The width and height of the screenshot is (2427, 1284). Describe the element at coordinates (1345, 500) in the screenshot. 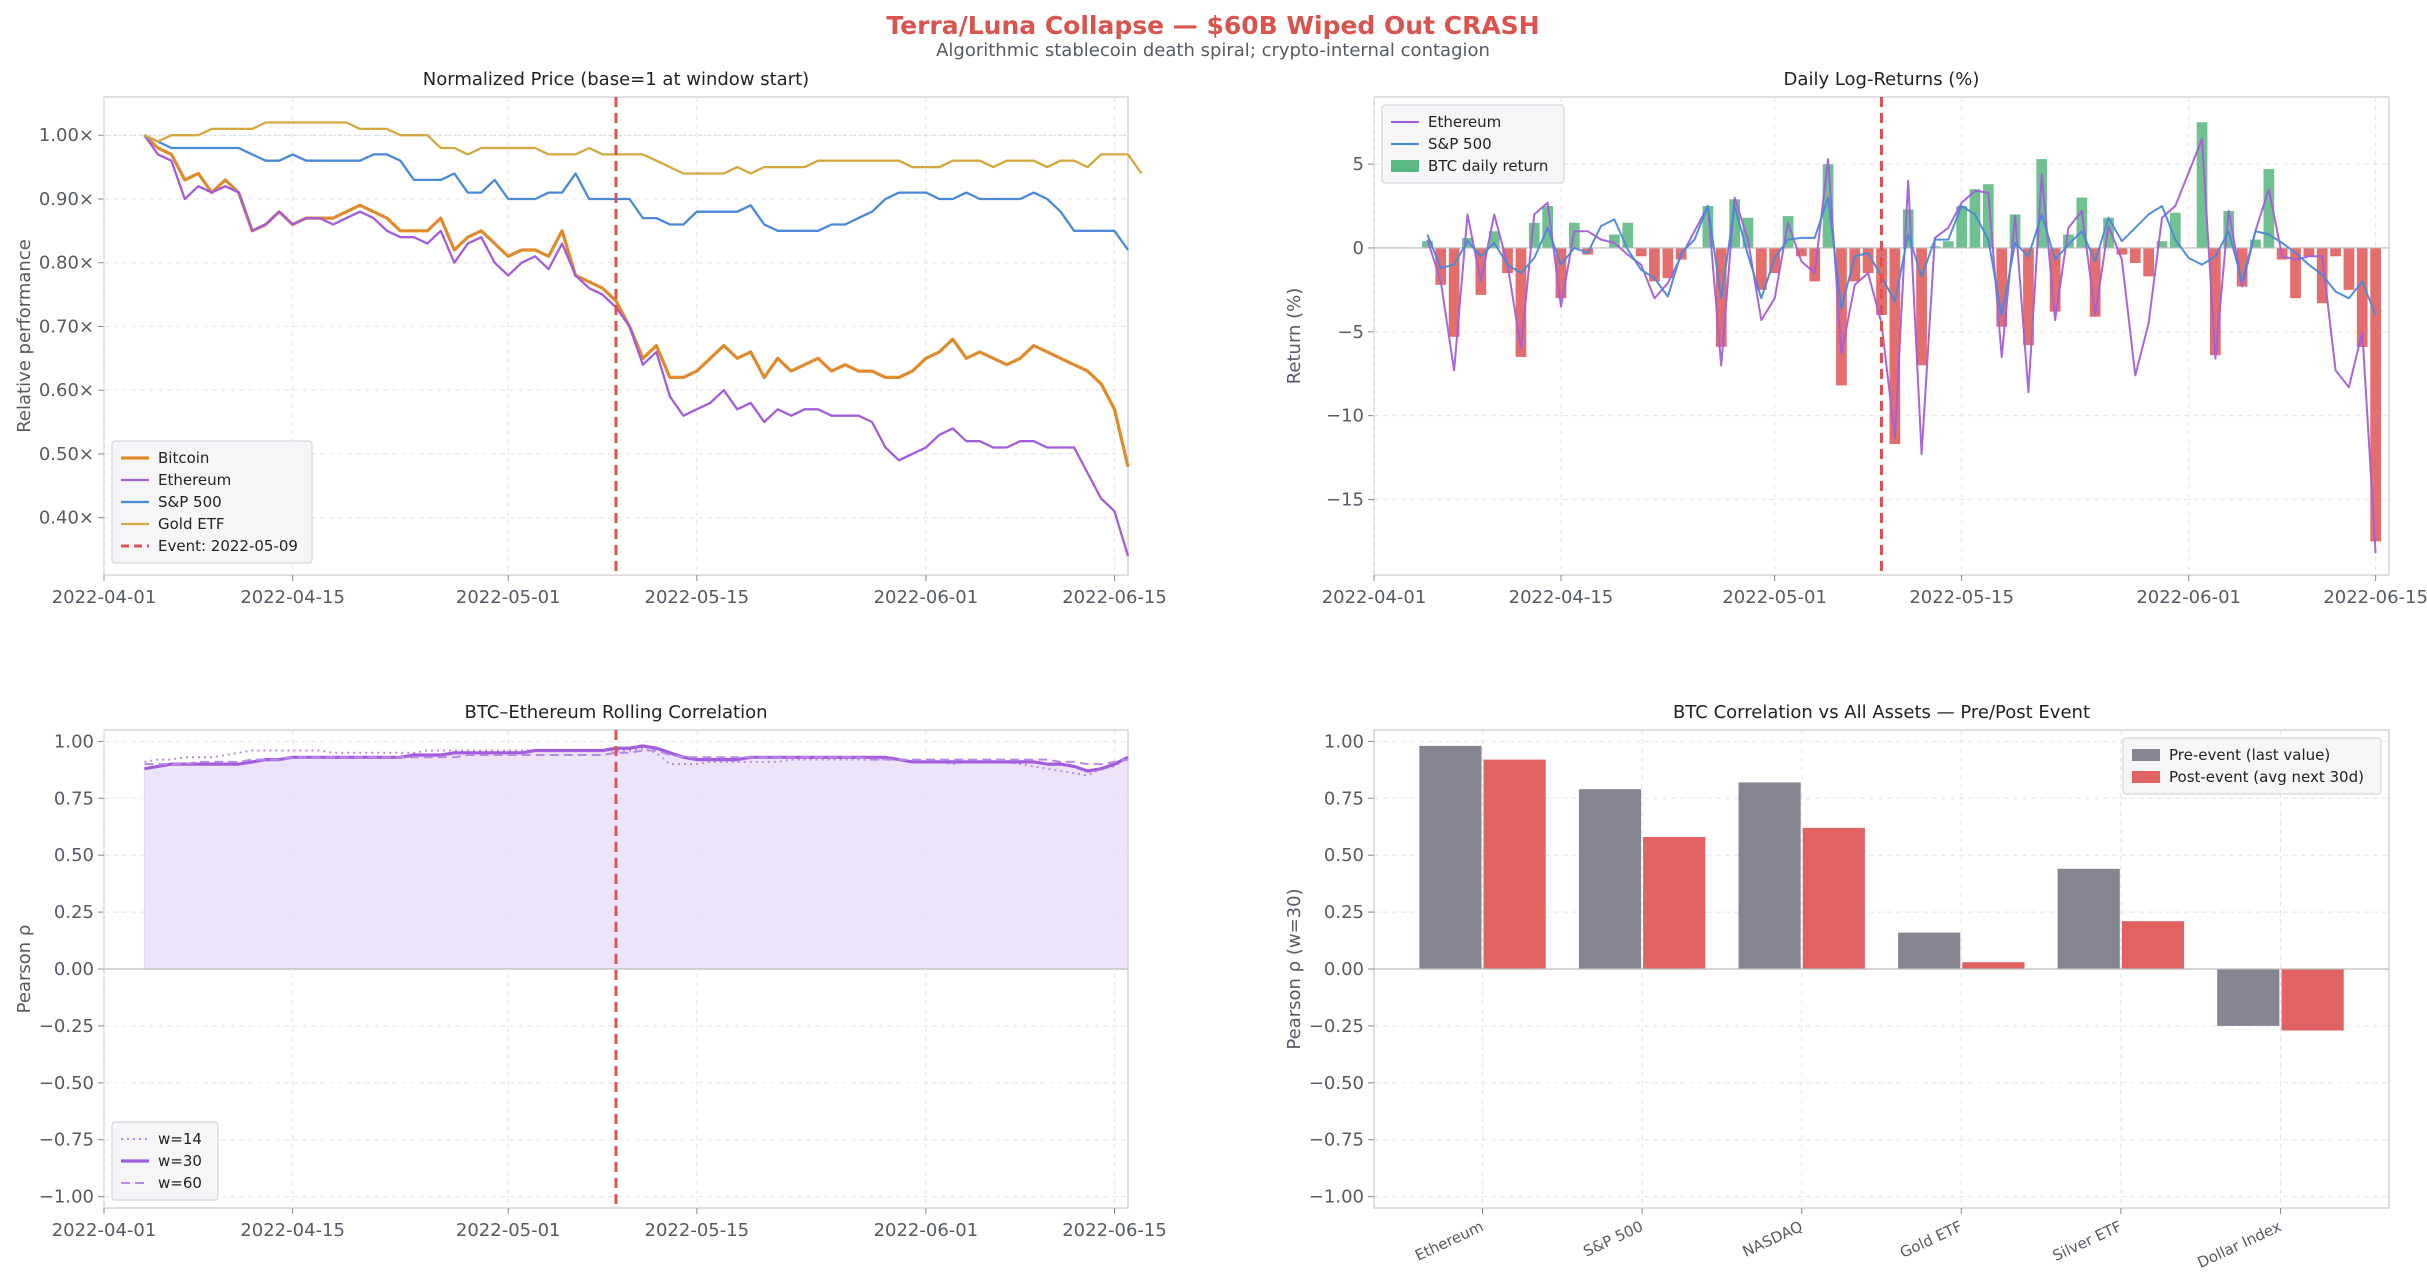

I see `y-tick-label: −15` at that location.